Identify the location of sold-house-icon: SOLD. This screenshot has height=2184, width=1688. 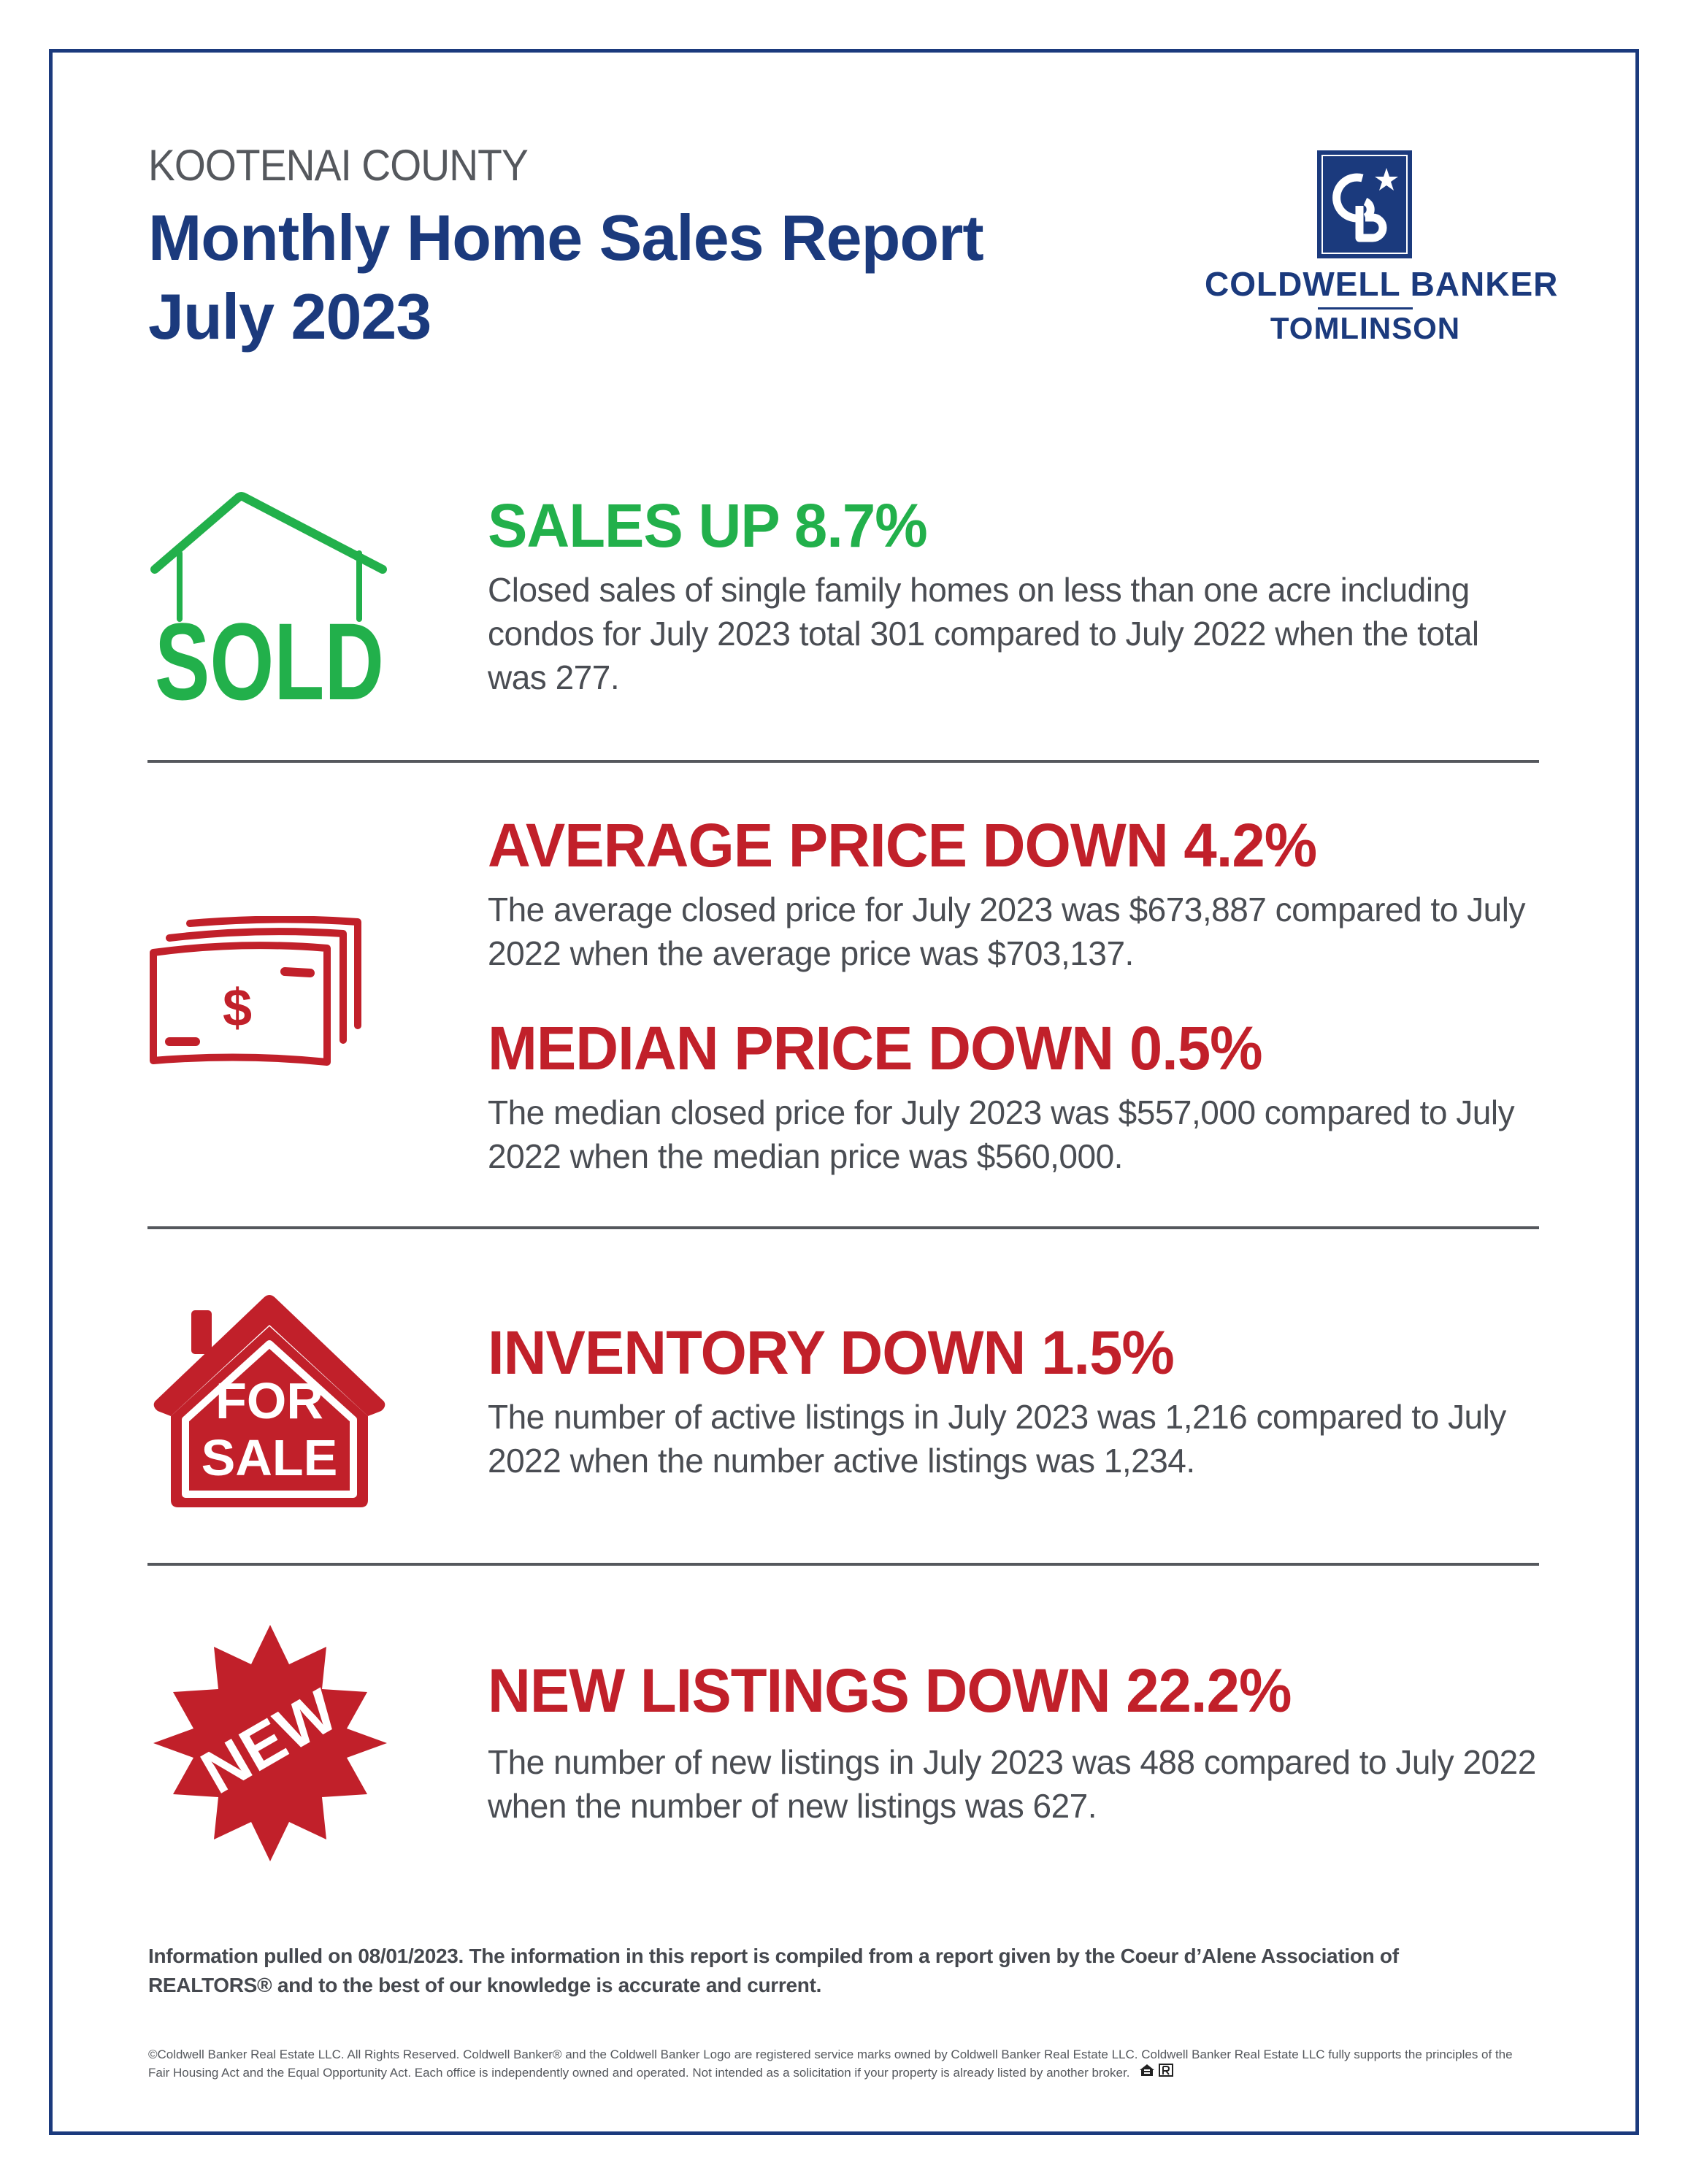
(269, 605).